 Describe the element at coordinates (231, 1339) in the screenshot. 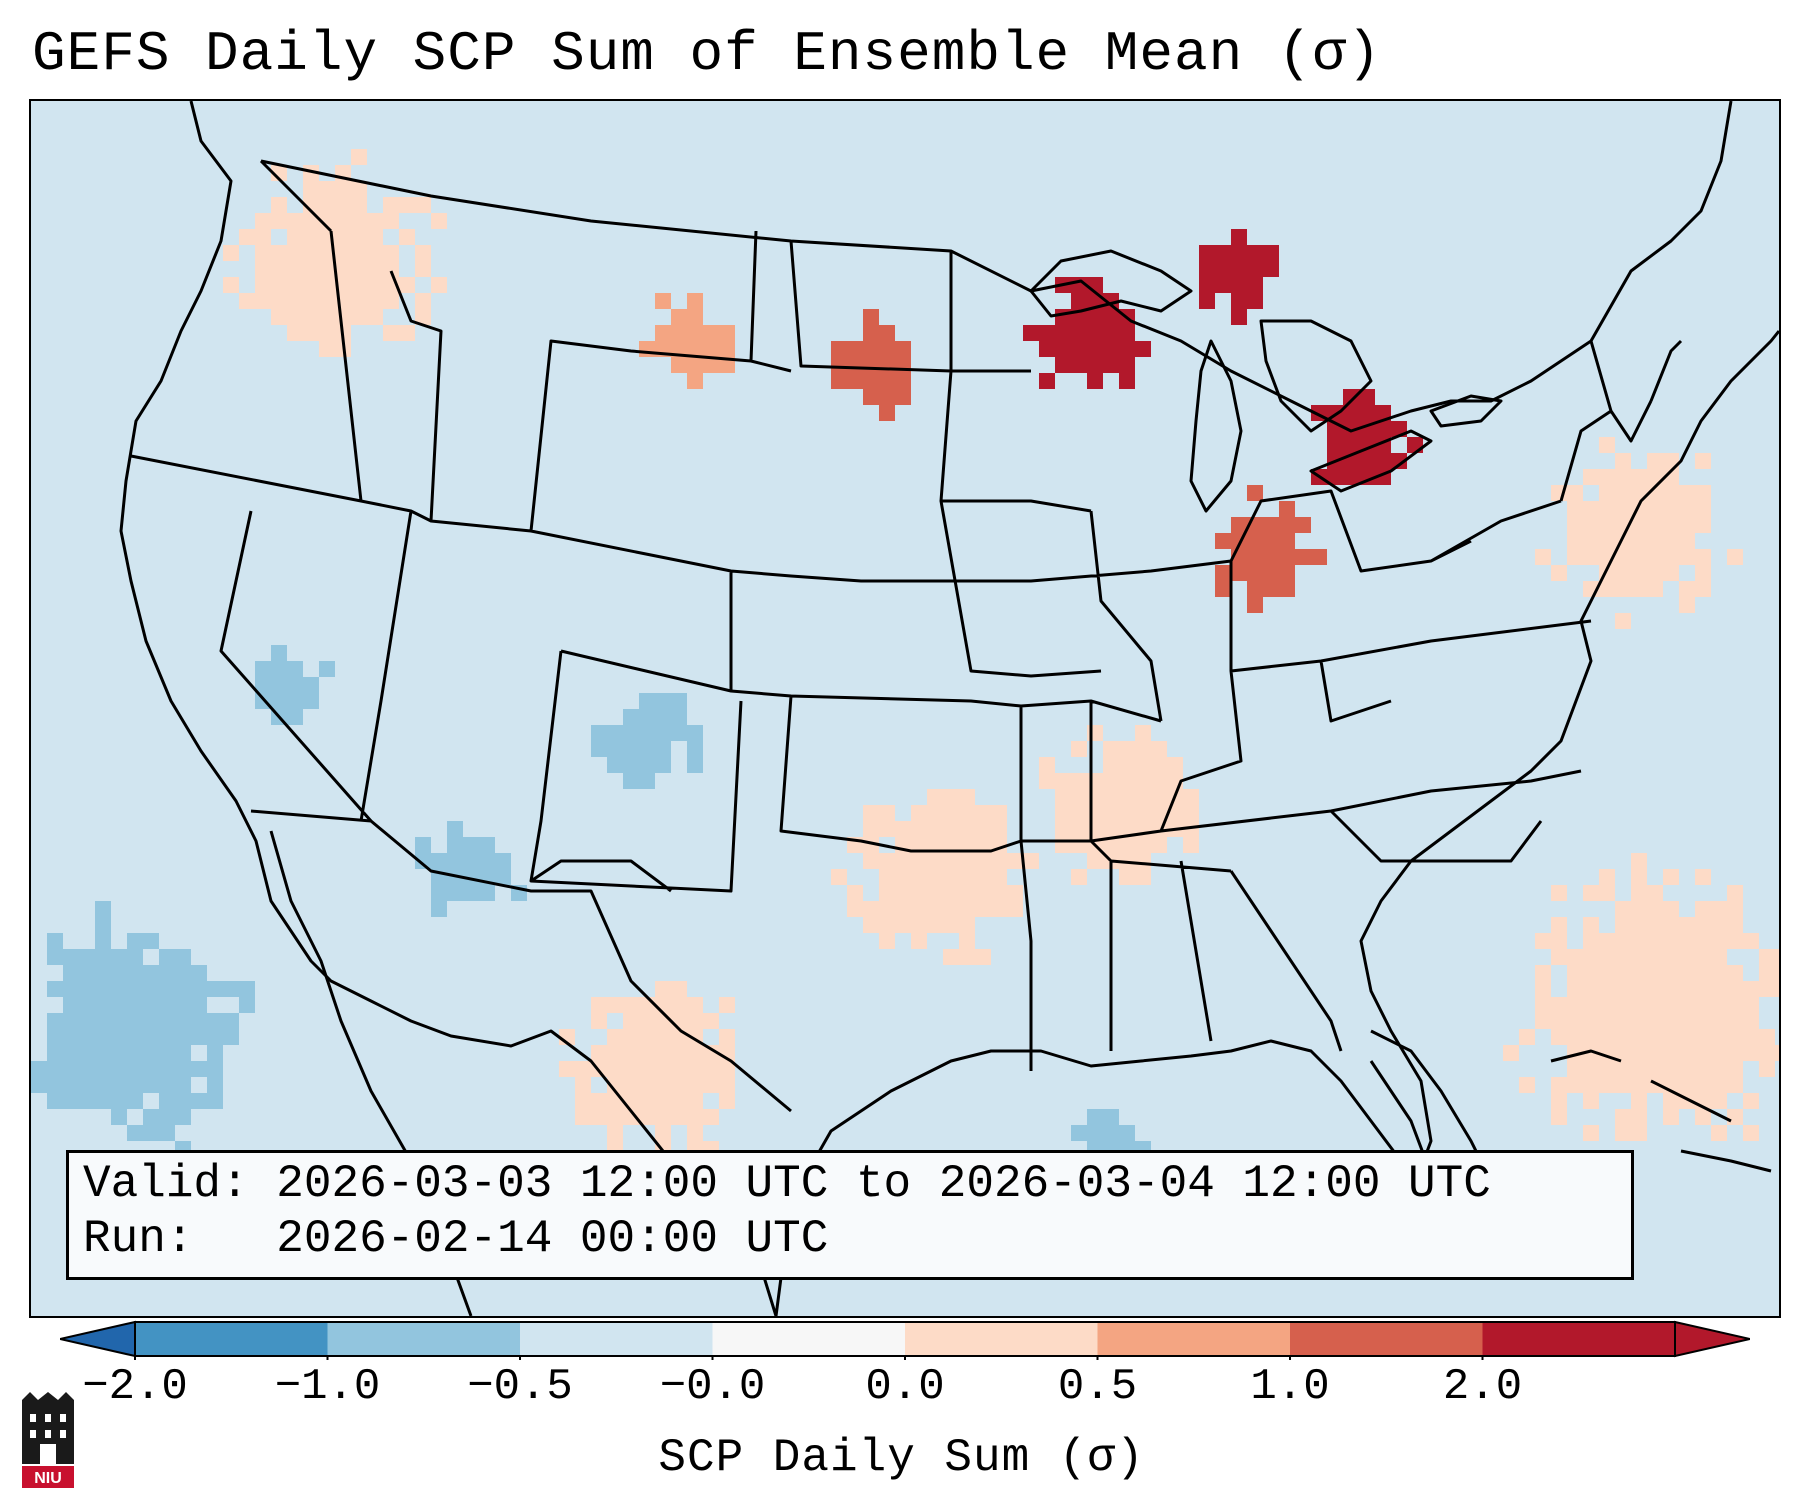

I see `colorbar-segment` at that location.